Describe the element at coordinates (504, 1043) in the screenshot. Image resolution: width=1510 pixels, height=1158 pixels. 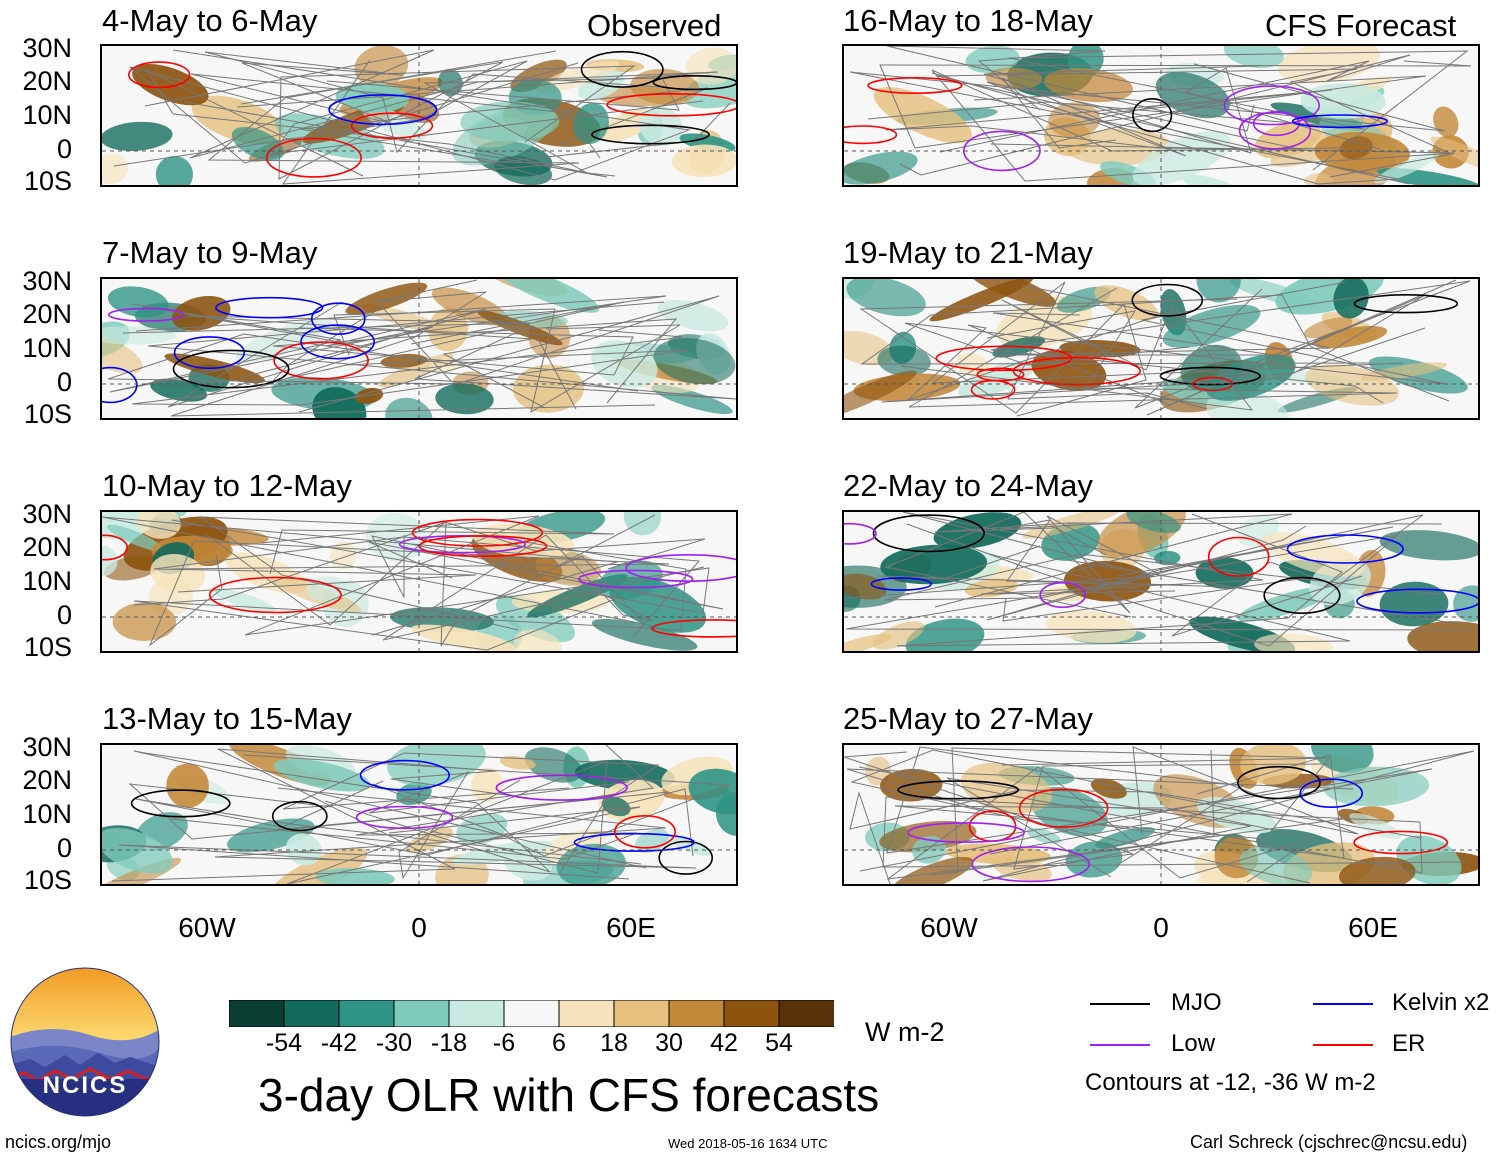
I see `colorbar-tick-label: -6` at that location.